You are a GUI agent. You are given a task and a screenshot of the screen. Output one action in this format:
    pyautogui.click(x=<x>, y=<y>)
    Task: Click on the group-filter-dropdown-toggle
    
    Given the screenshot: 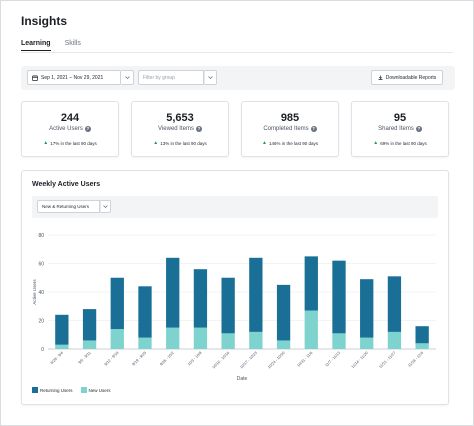 What is the action you would take?
    pyautogui.click(x=210, y=77)
    